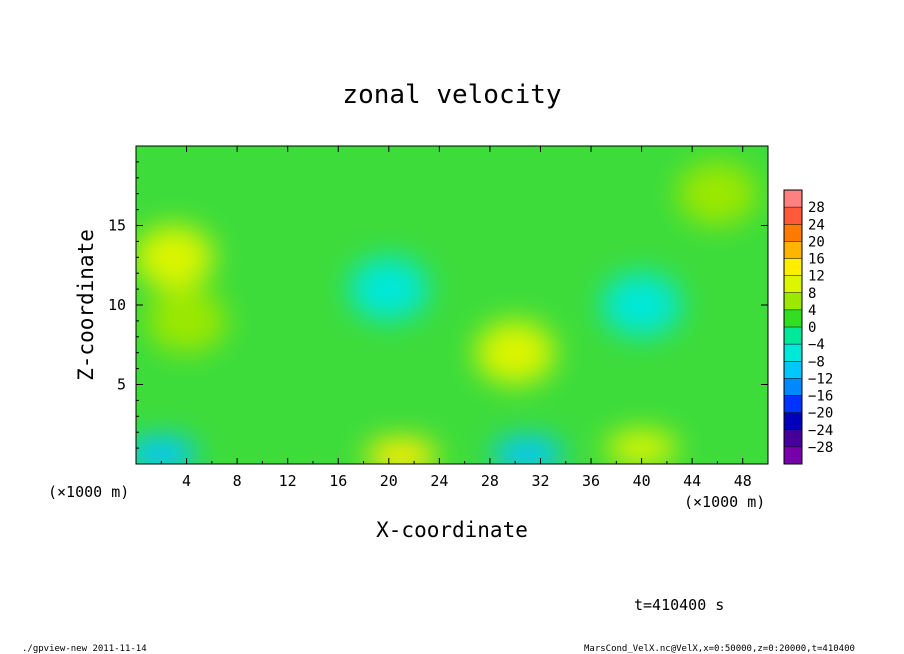 The height and width of the screenshot is (654, 904). I want to click on x-unit-left: (×1000 m), so click(88, 492).